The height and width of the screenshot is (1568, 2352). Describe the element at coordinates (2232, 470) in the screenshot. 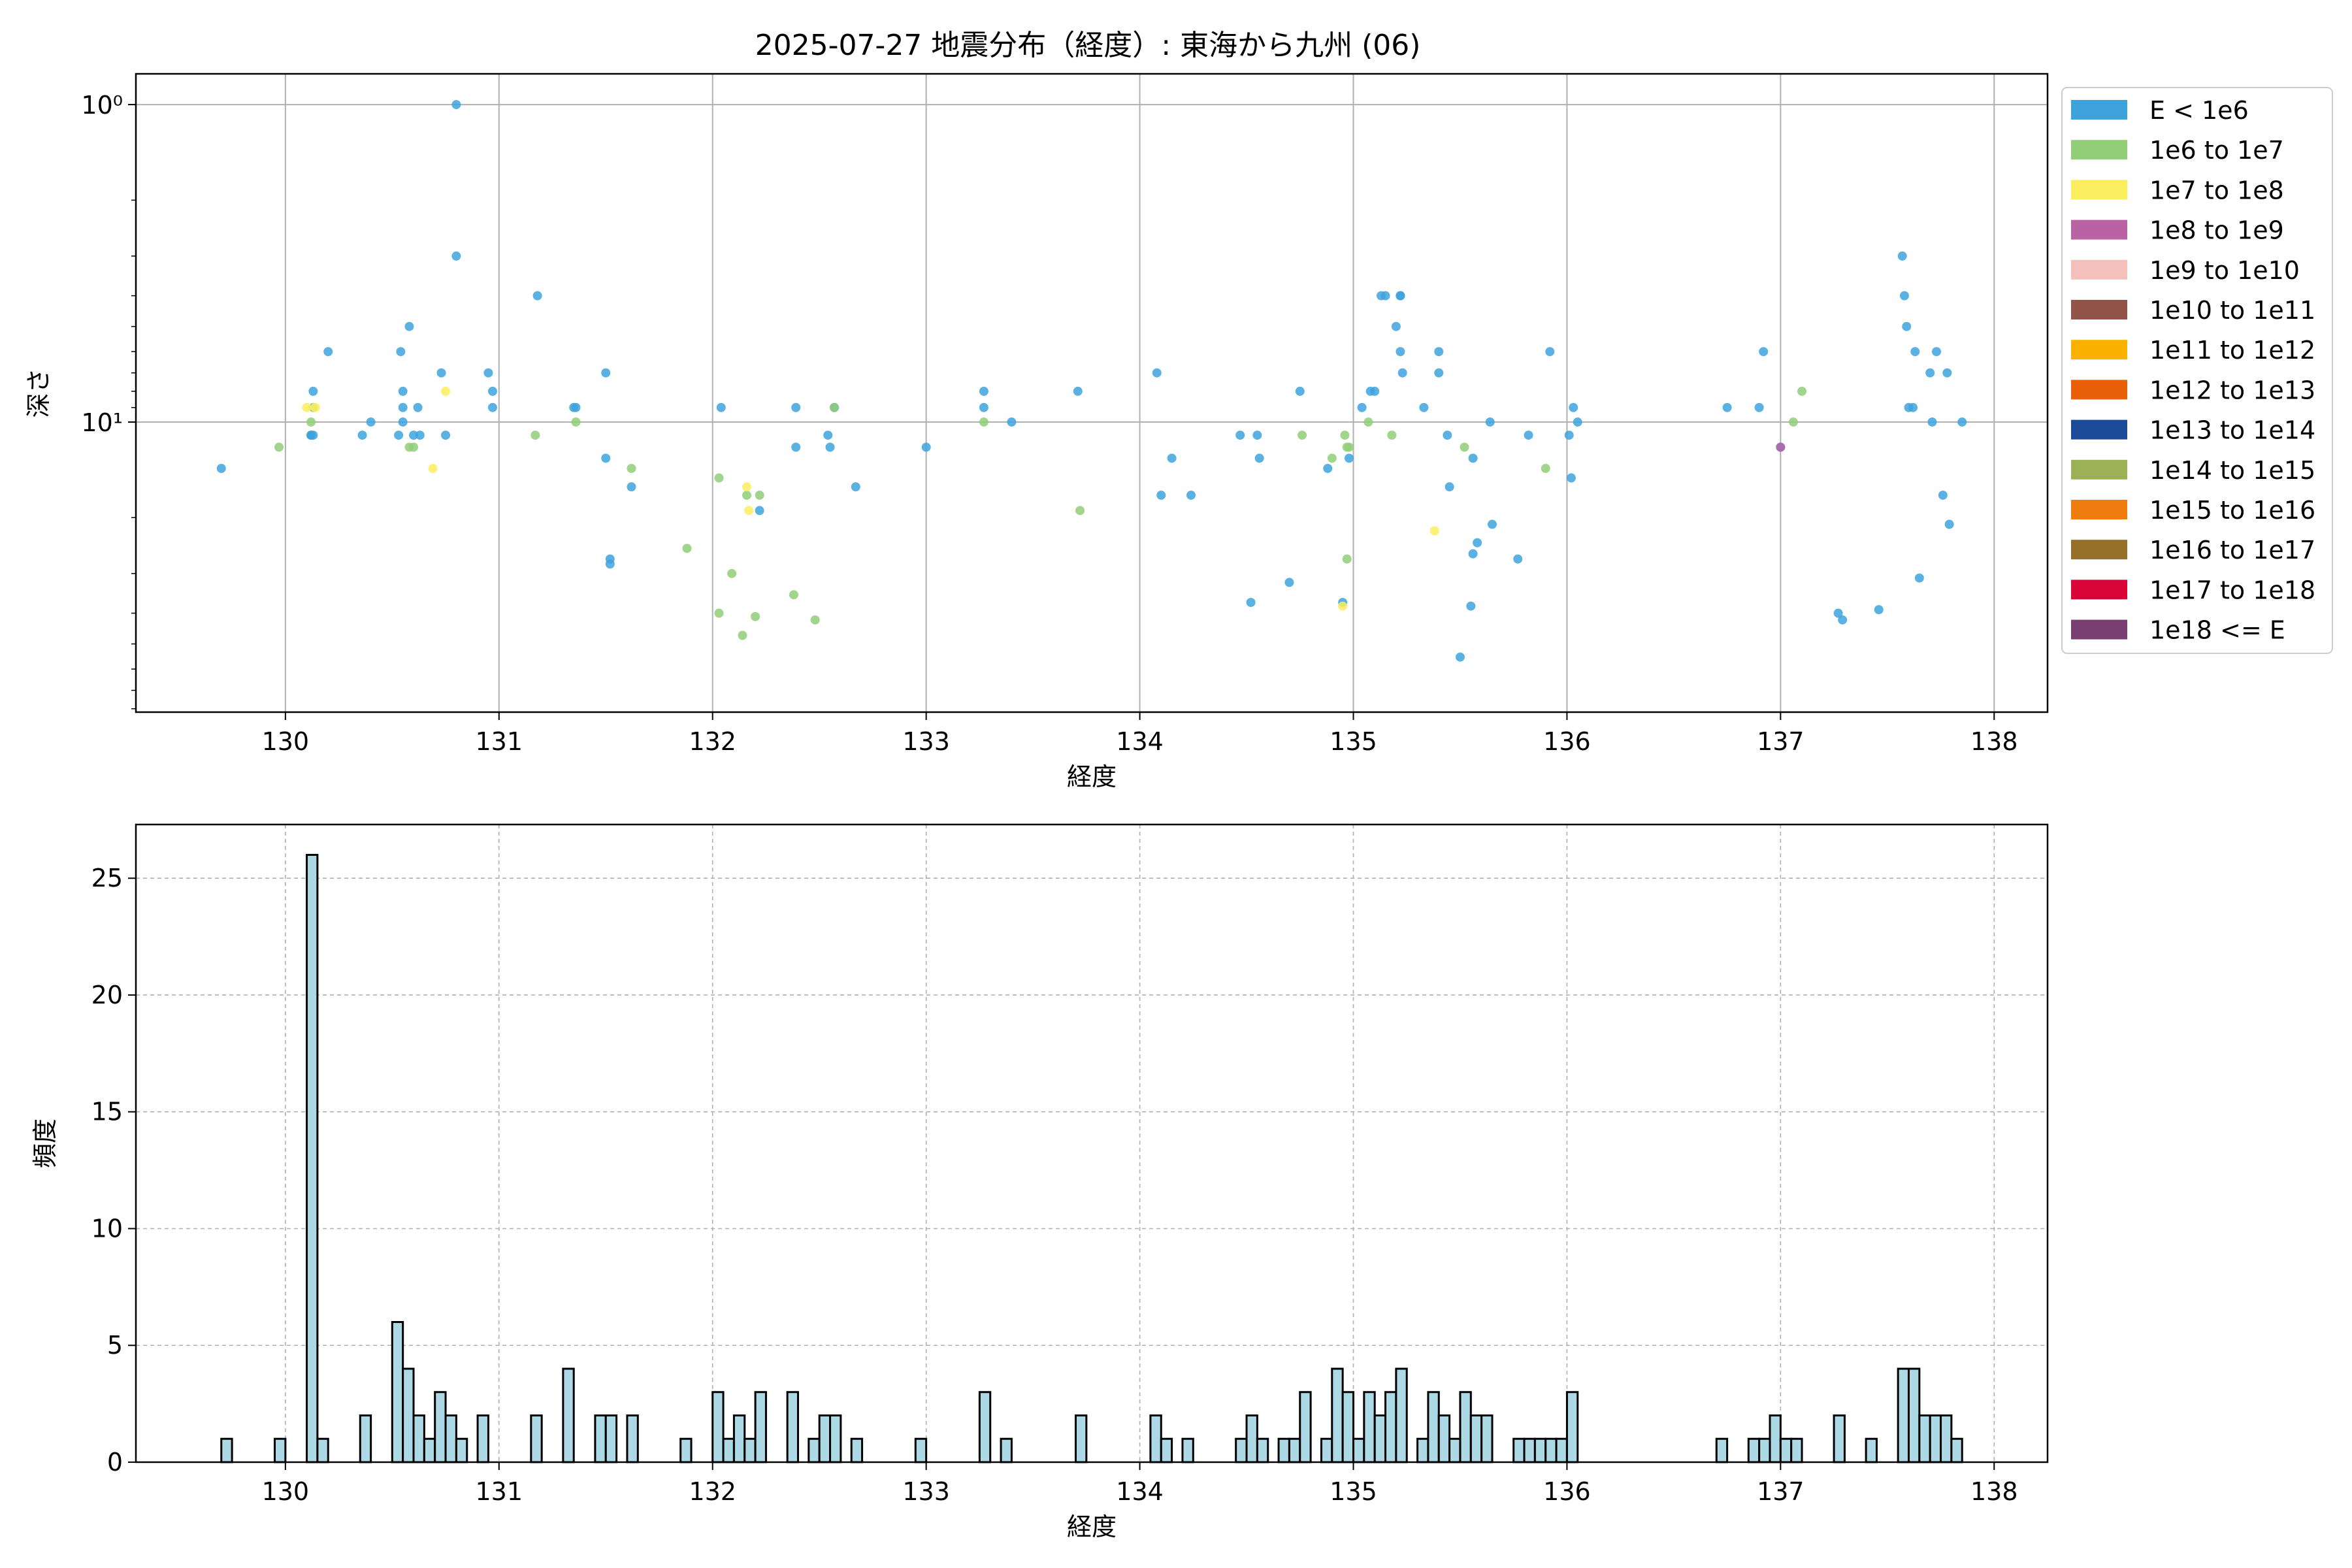

I see `legend-label: 1e14 to 1e15` at that location.